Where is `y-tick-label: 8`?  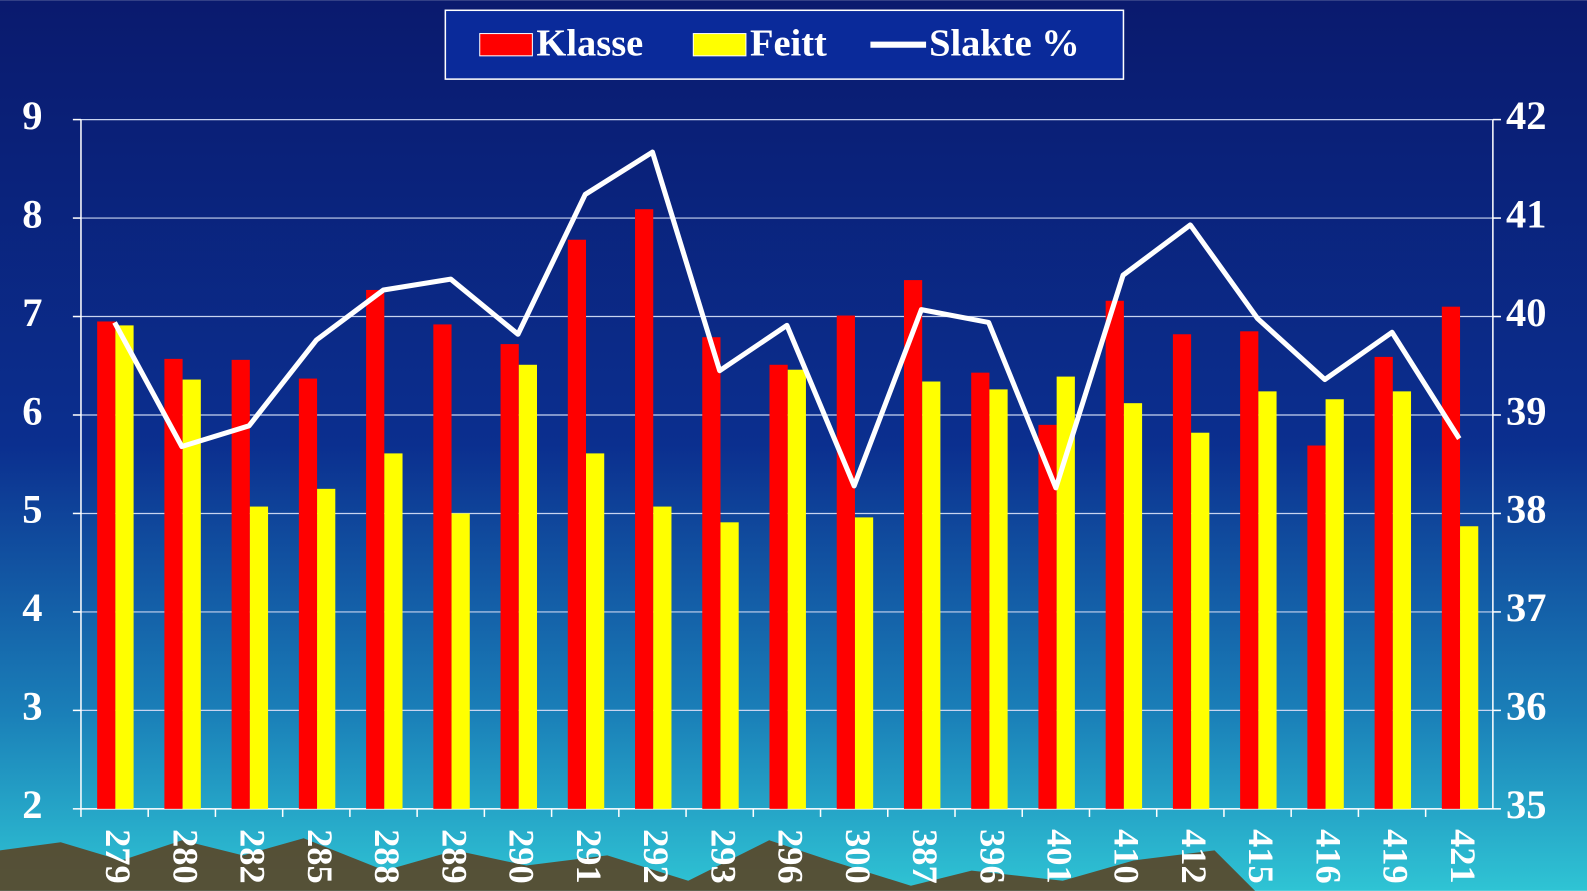 y-tick-label: 8 is located at coordinates (32, 213).